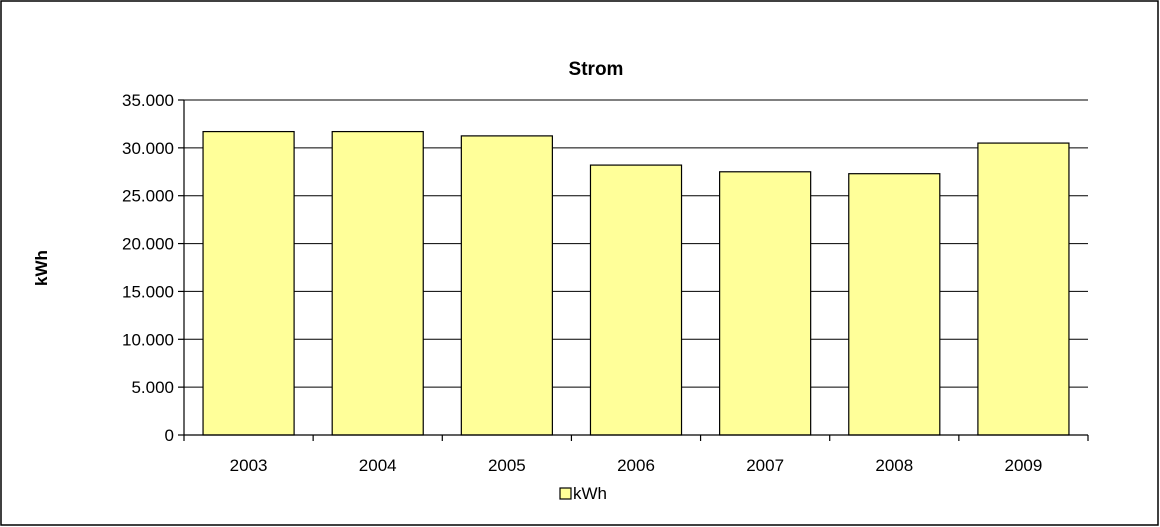 This screenshot has width=1160, height=527. Describe the element at coordinates (152, 387) in the screenshot. I see `y-tick-label: 5.000` at that location.